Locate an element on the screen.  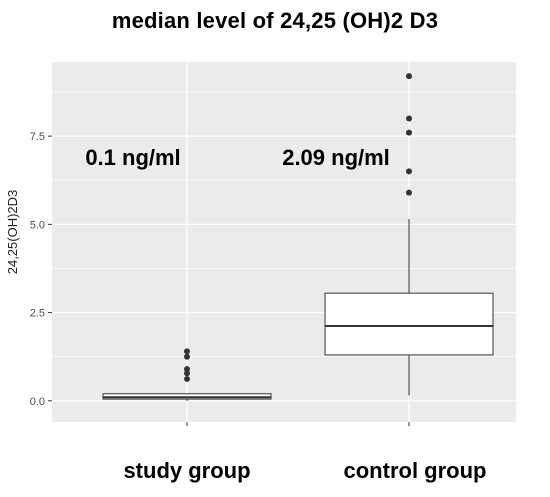
y-tick-label: 2.5 is located at coordinates (37, 314).